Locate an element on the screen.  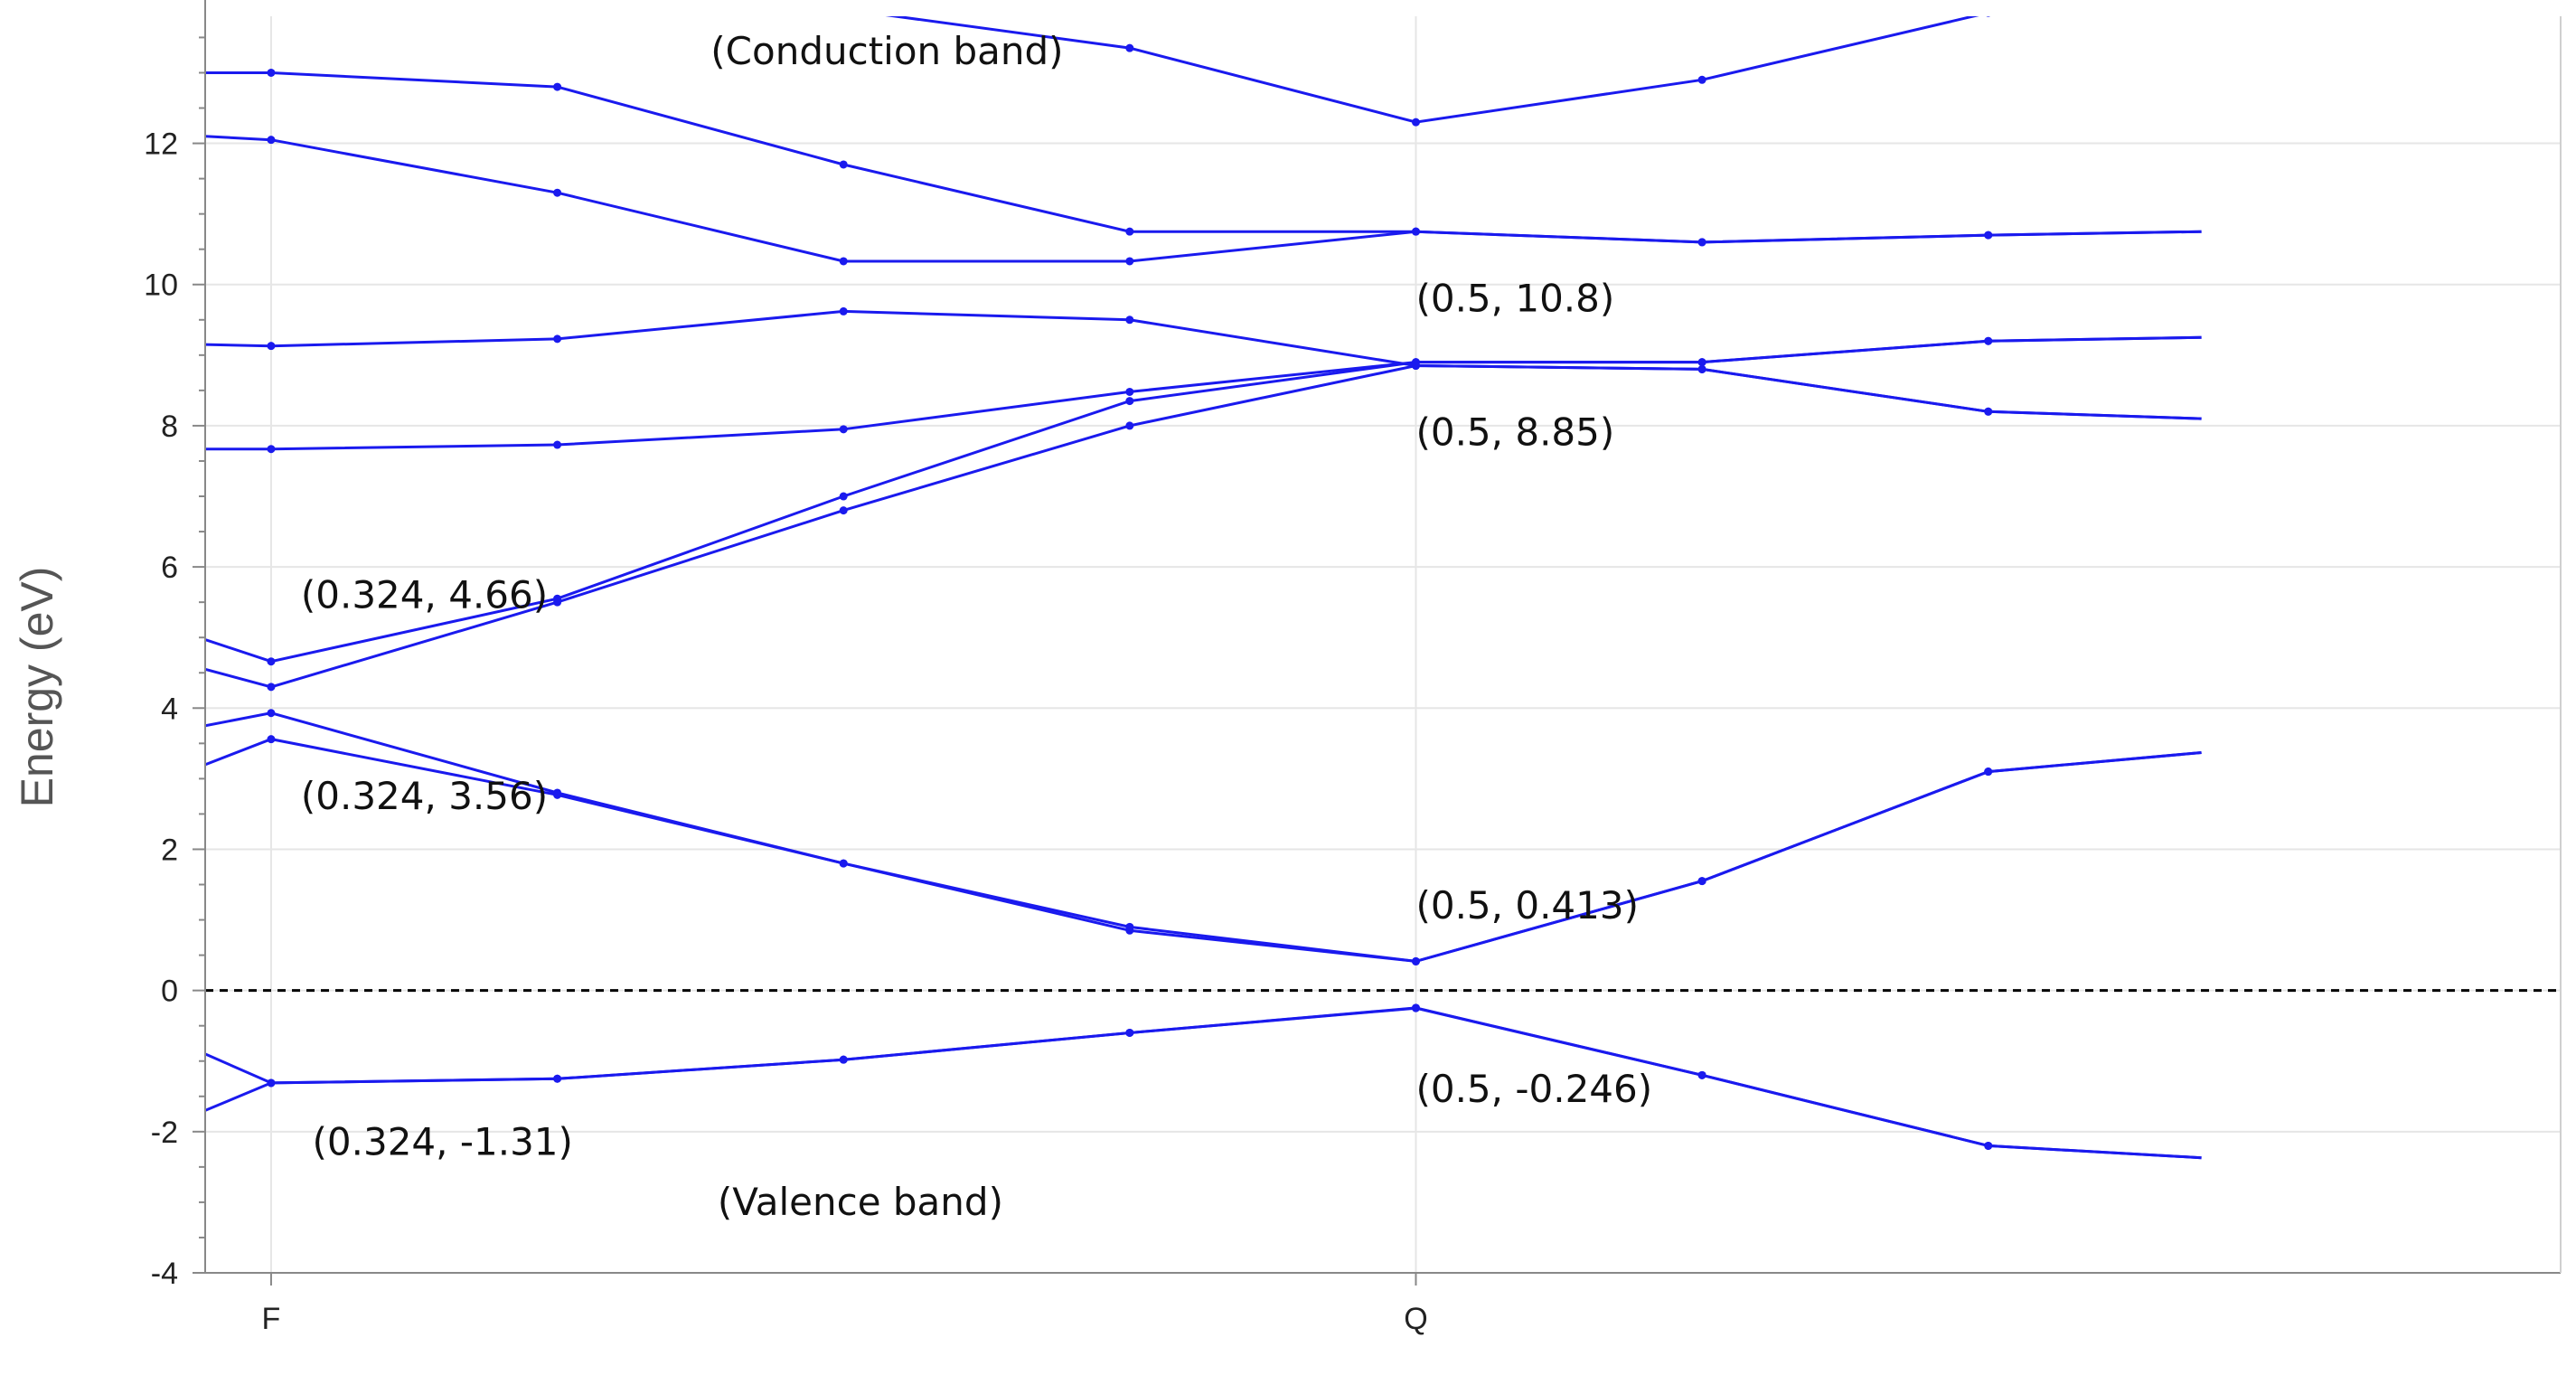
y-tick-label: 8 is located at coordinates (170, 427).